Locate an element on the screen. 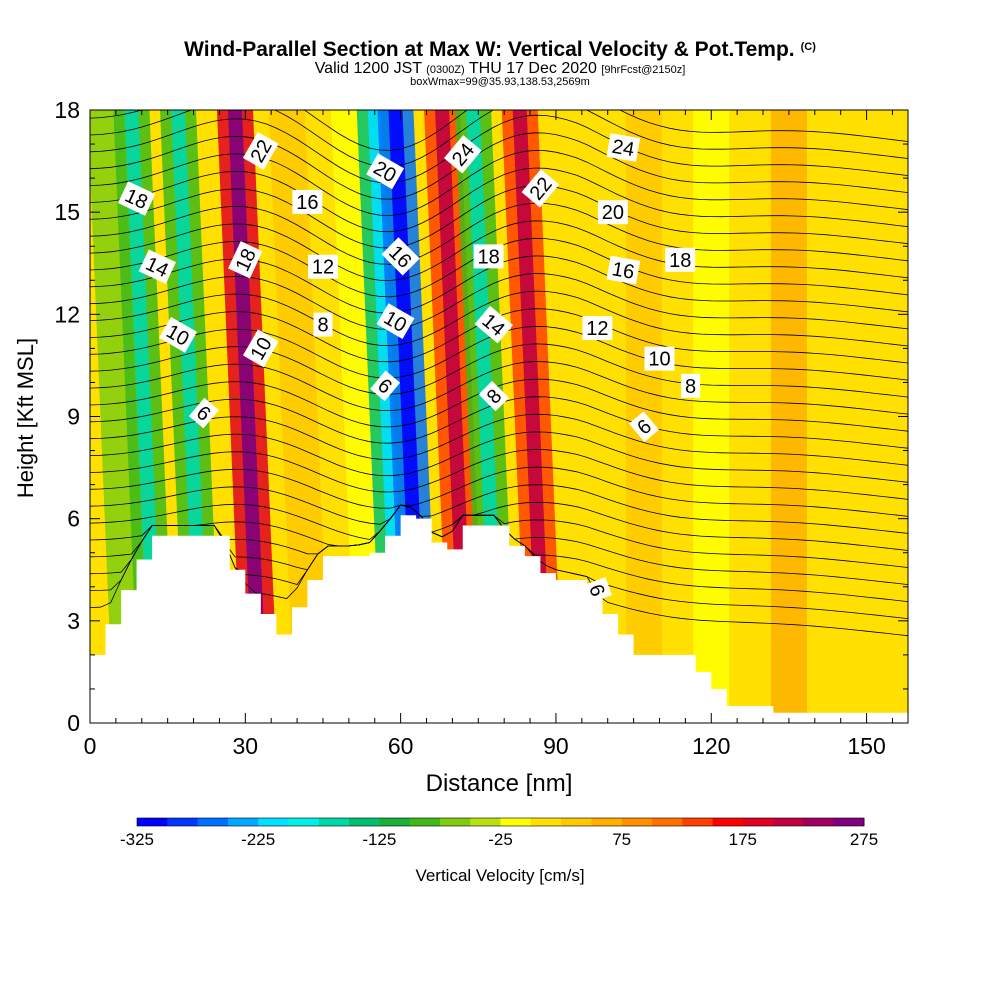  label-text: 16 is located at coordinates (307, 203).